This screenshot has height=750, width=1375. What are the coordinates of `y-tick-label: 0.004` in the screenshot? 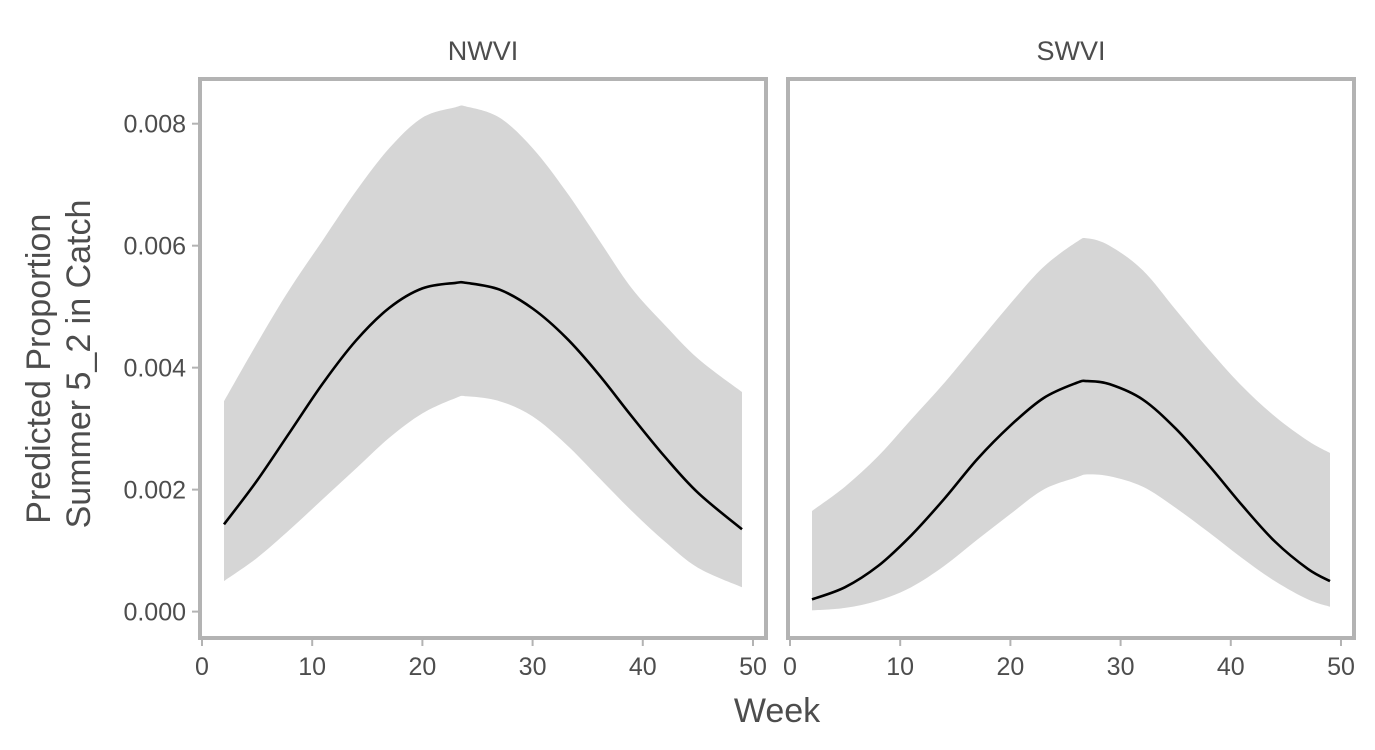 It's located at (154, 369).